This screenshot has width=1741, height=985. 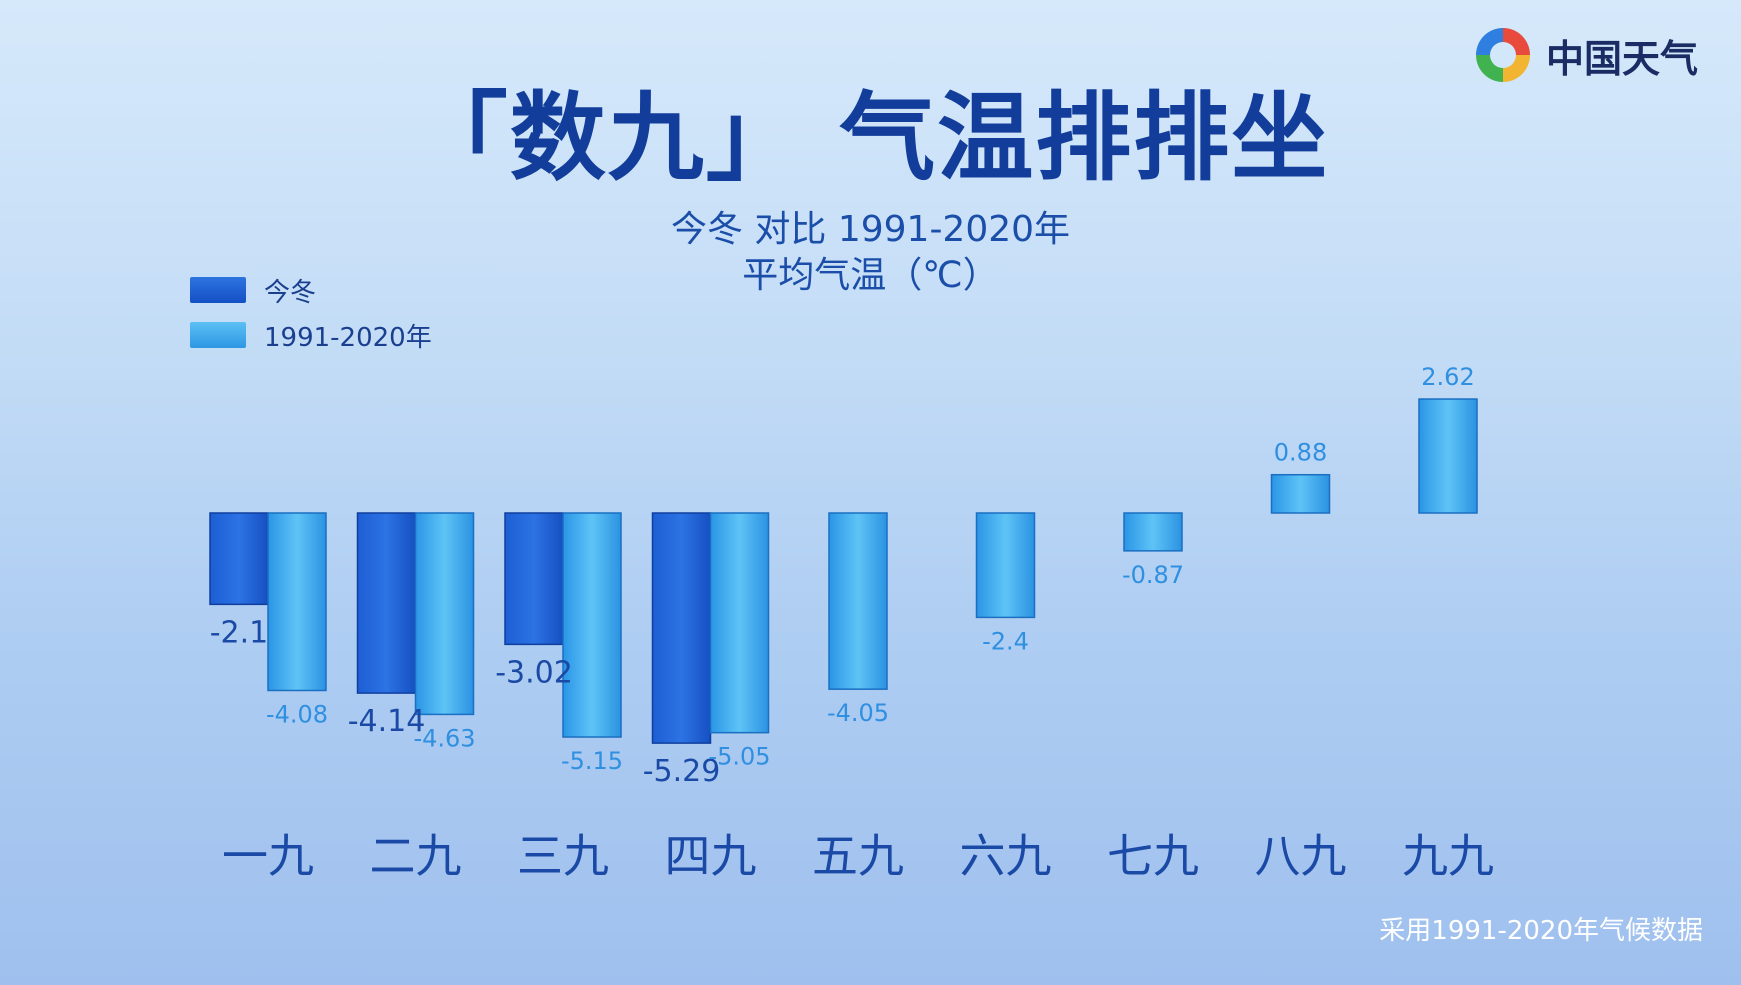 I want to click on brand-logo: 中国天气, so click(x=1595, y=55).